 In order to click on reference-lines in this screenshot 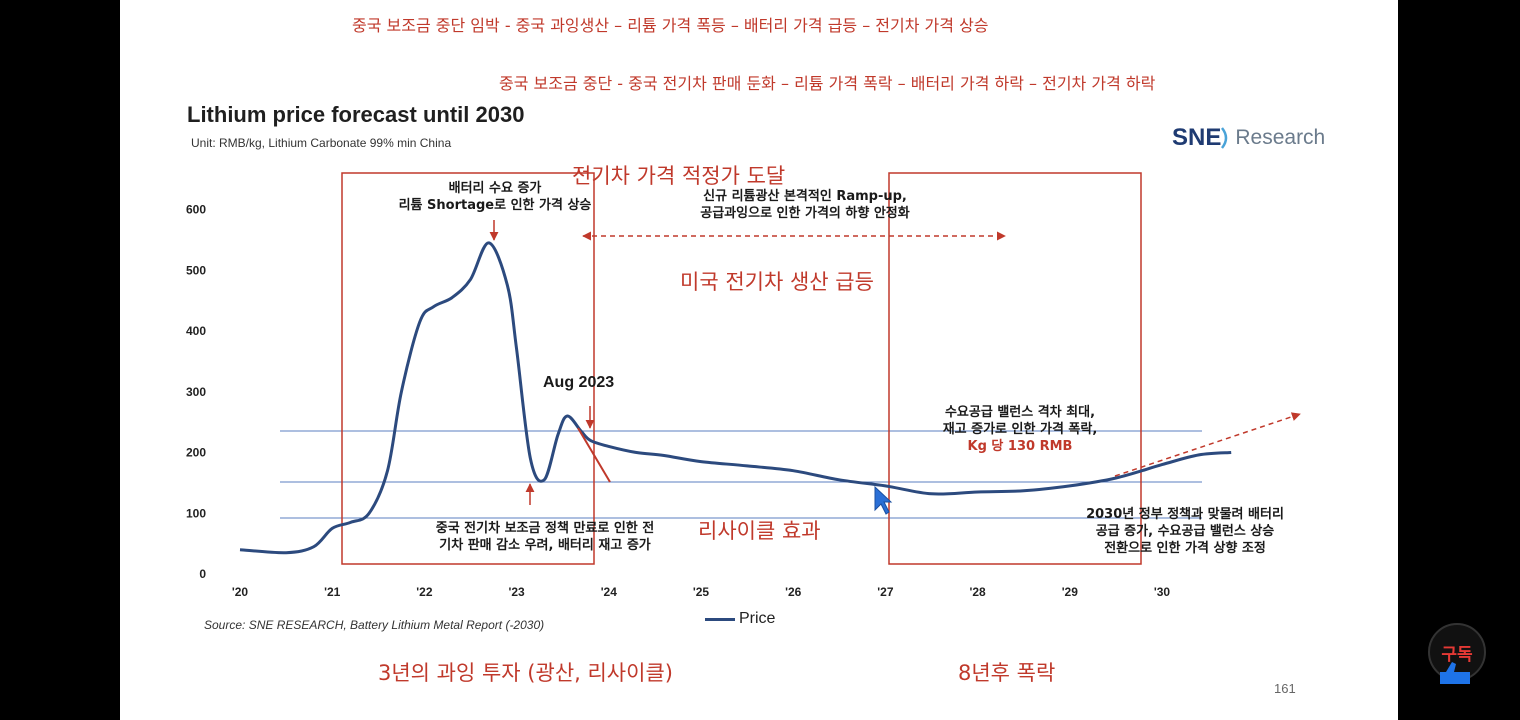, I will do `click(741, 474)`.